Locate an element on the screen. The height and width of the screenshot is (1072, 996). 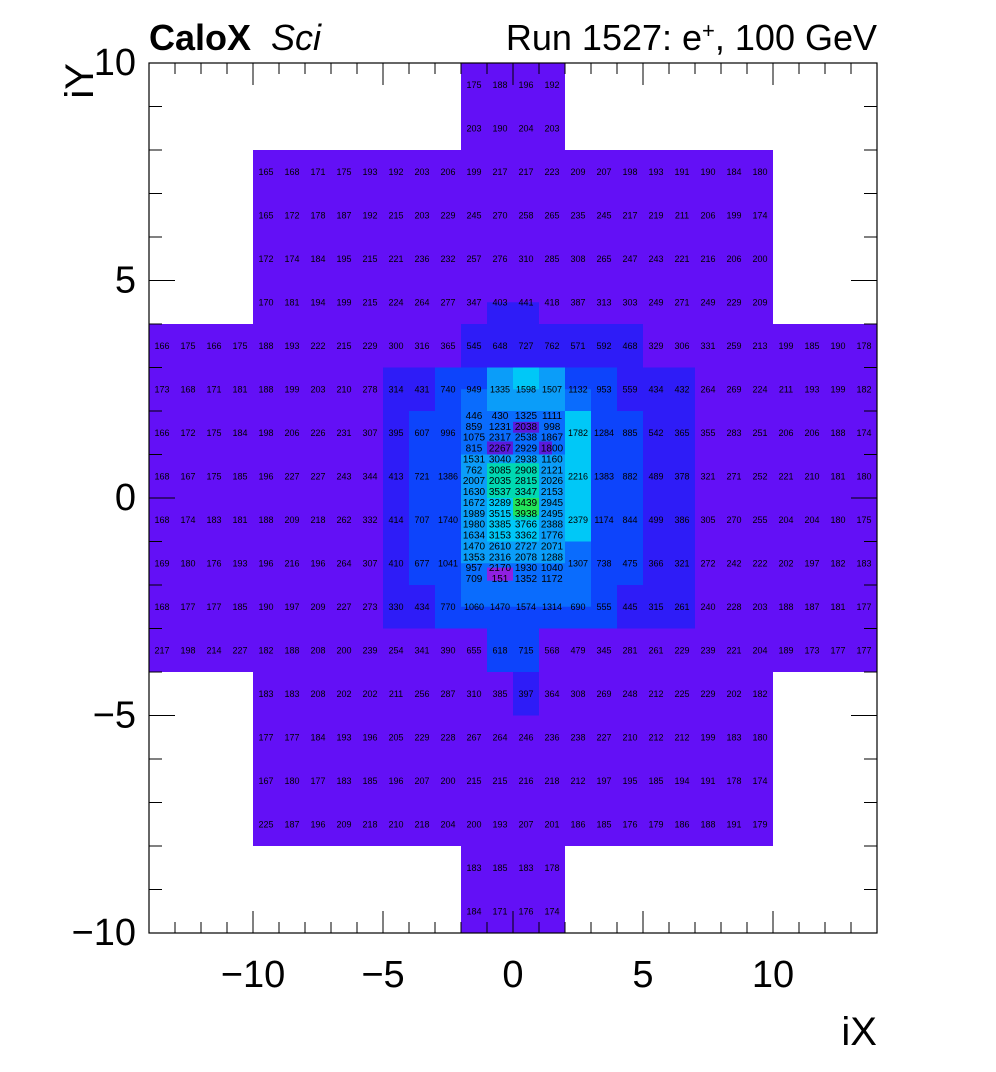
fine-cell-value: 2388 is located at coordinates (552, 525).